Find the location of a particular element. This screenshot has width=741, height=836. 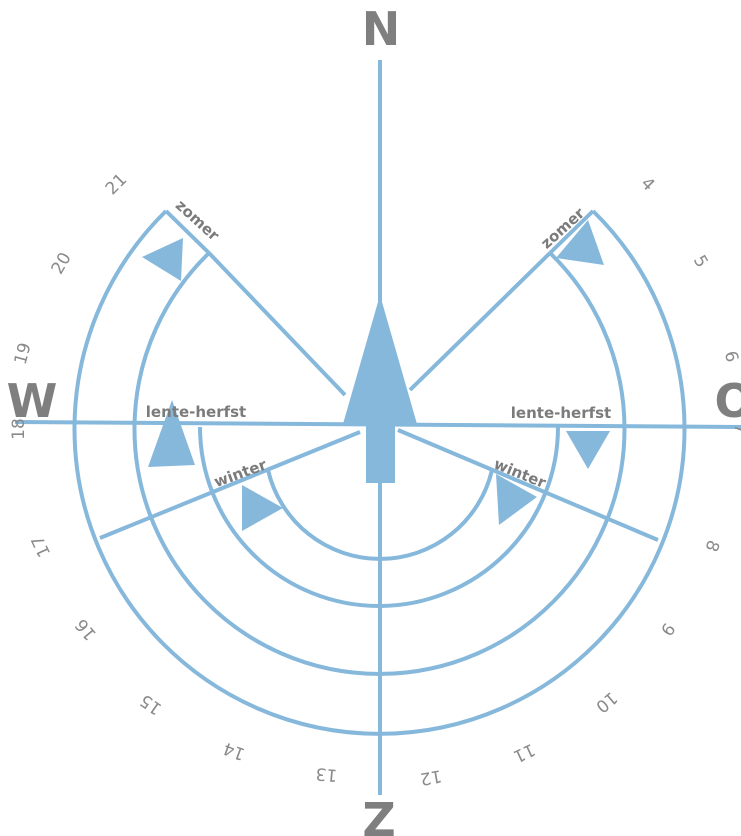

compass-west-label: W is located at coordinates (32, 401).